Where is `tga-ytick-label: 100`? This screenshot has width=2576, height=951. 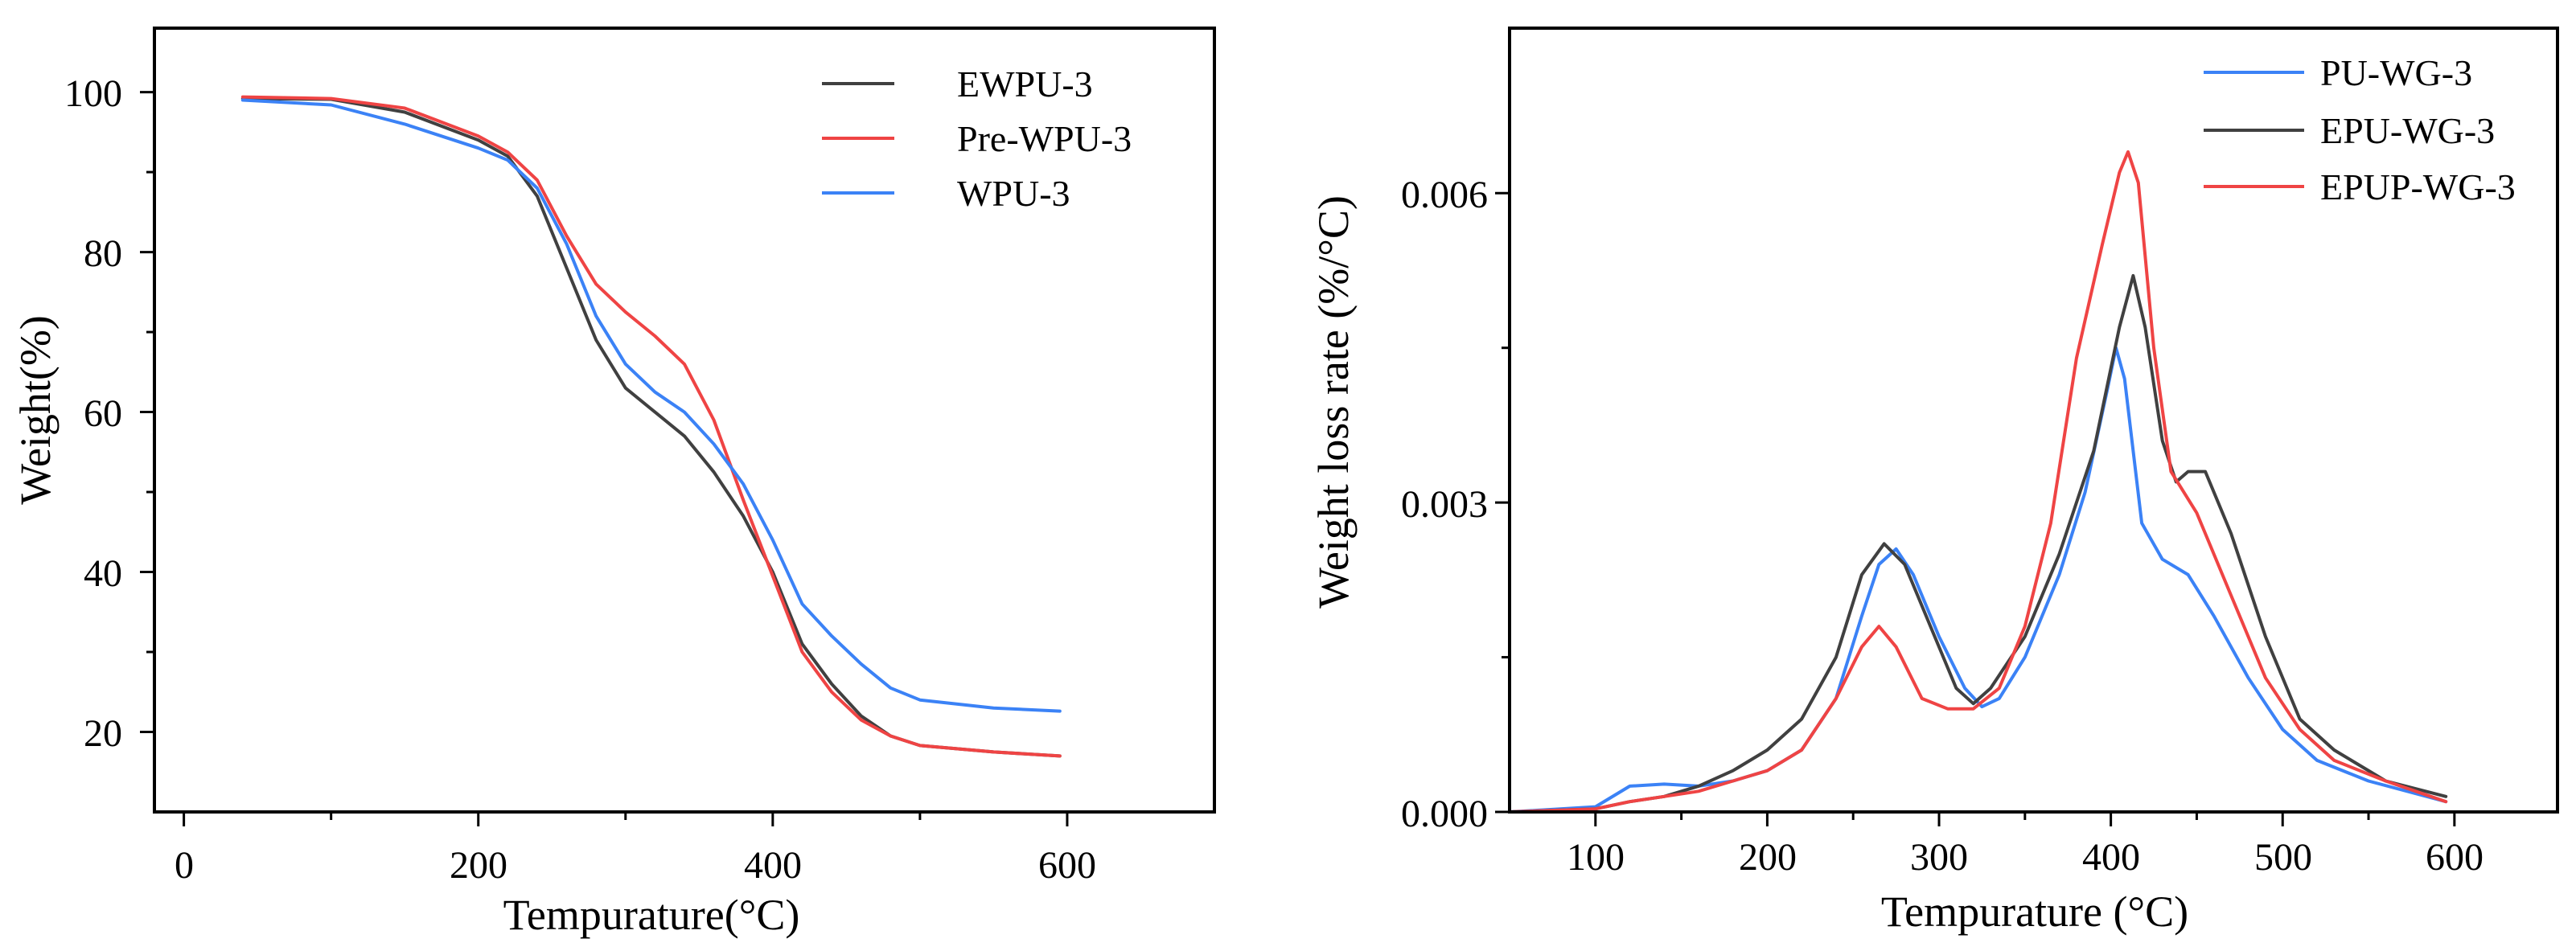
tga-ytick-label: 100 is located at coordinates (93, 93).